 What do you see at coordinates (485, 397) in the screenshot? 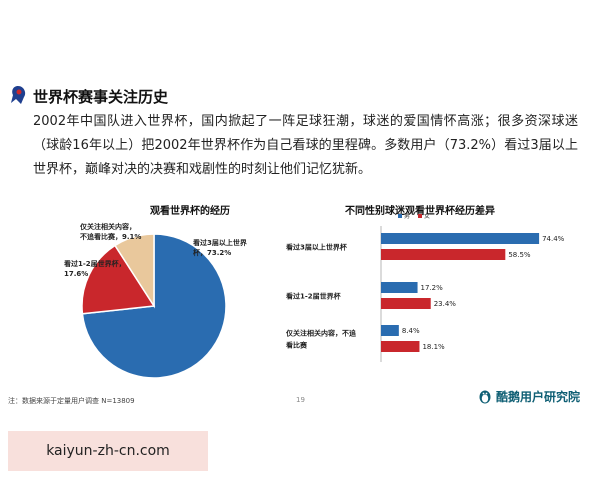
I see `penguin-icon` at bounding box center [485, 397].